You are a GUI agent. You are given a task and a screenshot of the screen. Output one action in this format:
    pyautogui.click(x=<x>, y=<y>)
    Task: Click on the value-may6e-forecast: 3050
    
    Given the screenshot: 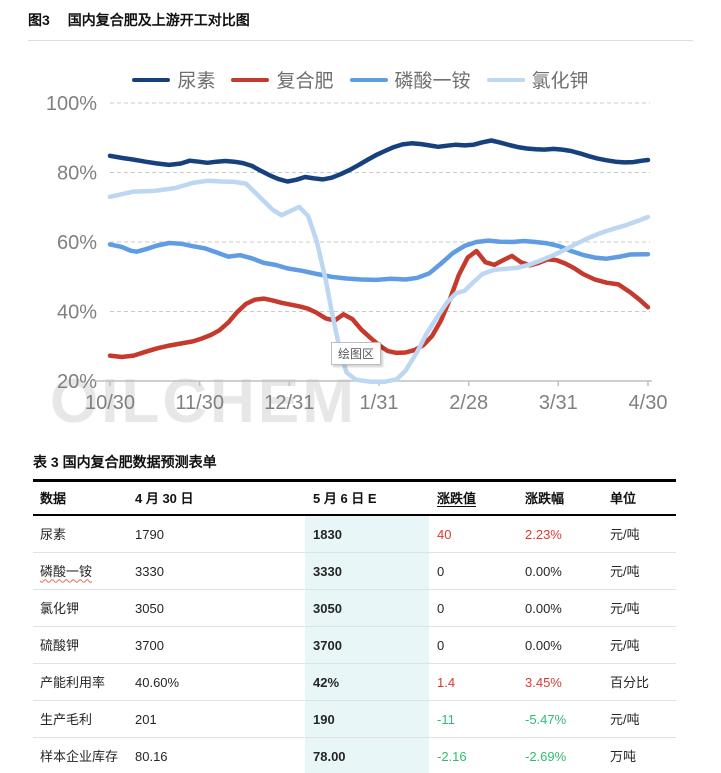 What is the action you would take?
    pyautogui.click(x=367, y=608)
    